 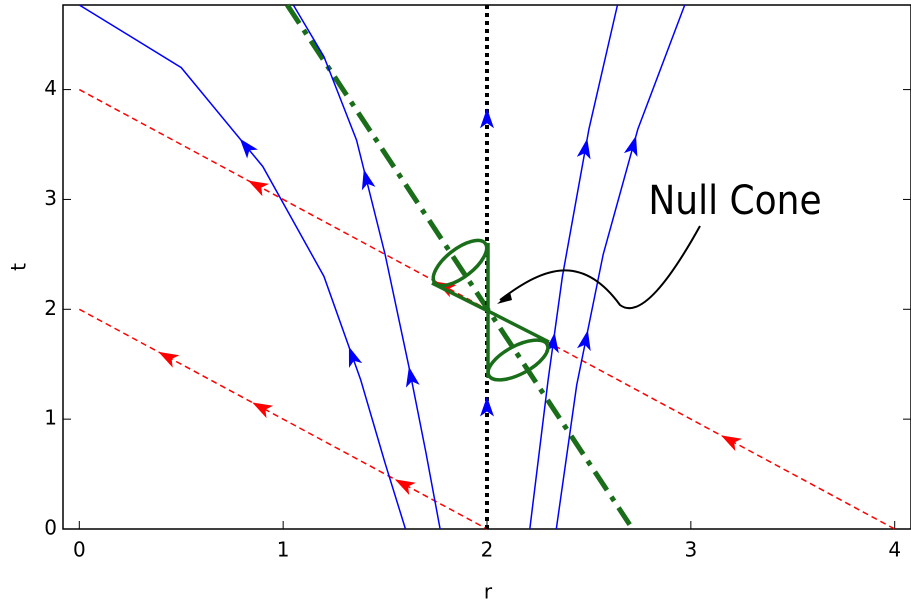 I want to click on y-tick-label: 0, so click(x=50, y=528).